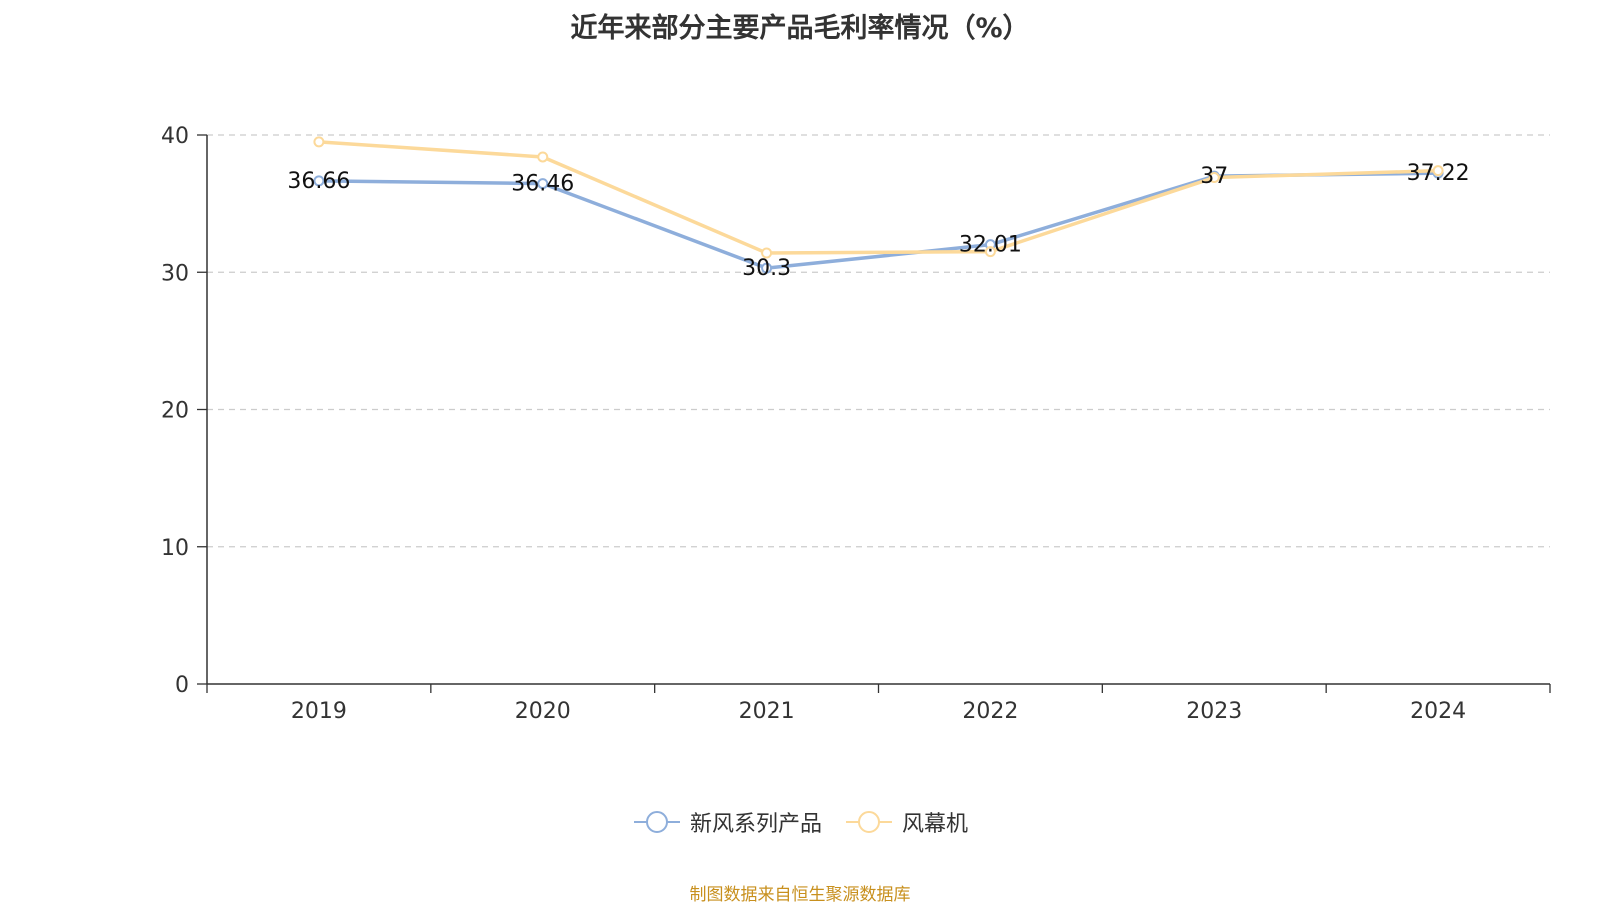  I want to click on legend-item: 新风系列产品, so click(727, 822).